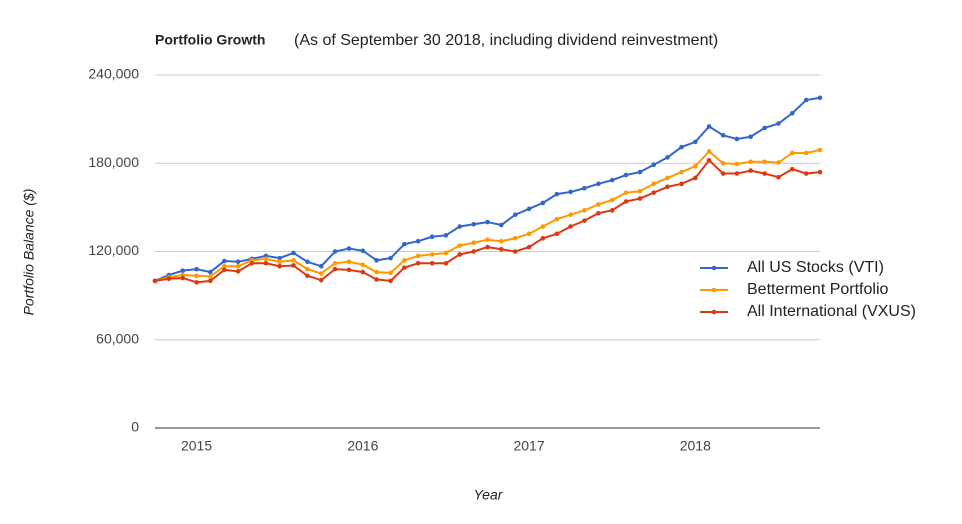 The image size is (962, 524). I want to click on y-axis-title: Portfolio Balance ($), so click(29, 252).